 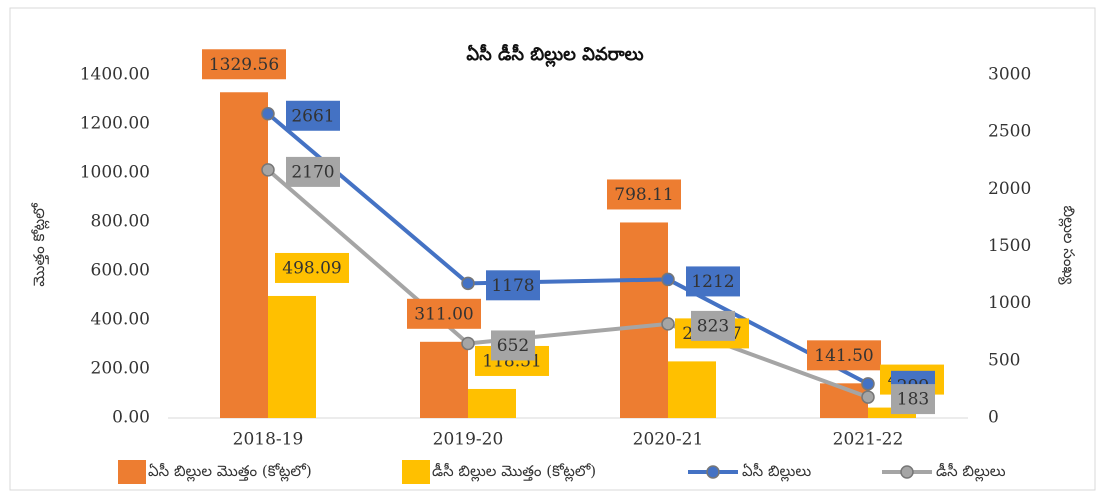 I want to click on data-label: 498.09, so click(x=311, y=268).